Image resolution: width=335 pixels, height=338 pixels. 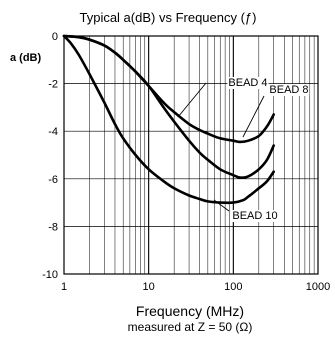 I want to click on measurement-note: measured at Z = 50 (Ω), so click(x=190, y=327).